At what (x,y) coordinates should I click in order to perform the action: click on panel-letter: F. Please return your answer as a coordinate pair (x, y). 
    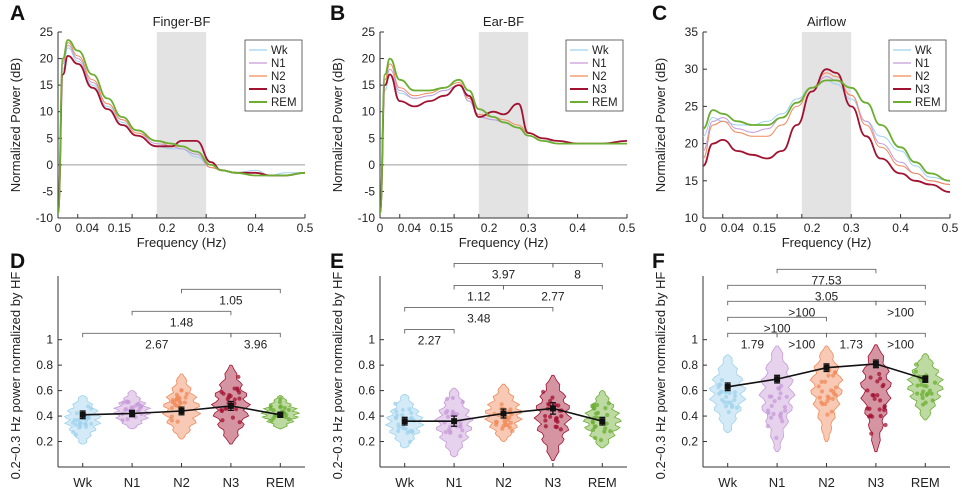
    Looking at the image, I should click on (658, 261).